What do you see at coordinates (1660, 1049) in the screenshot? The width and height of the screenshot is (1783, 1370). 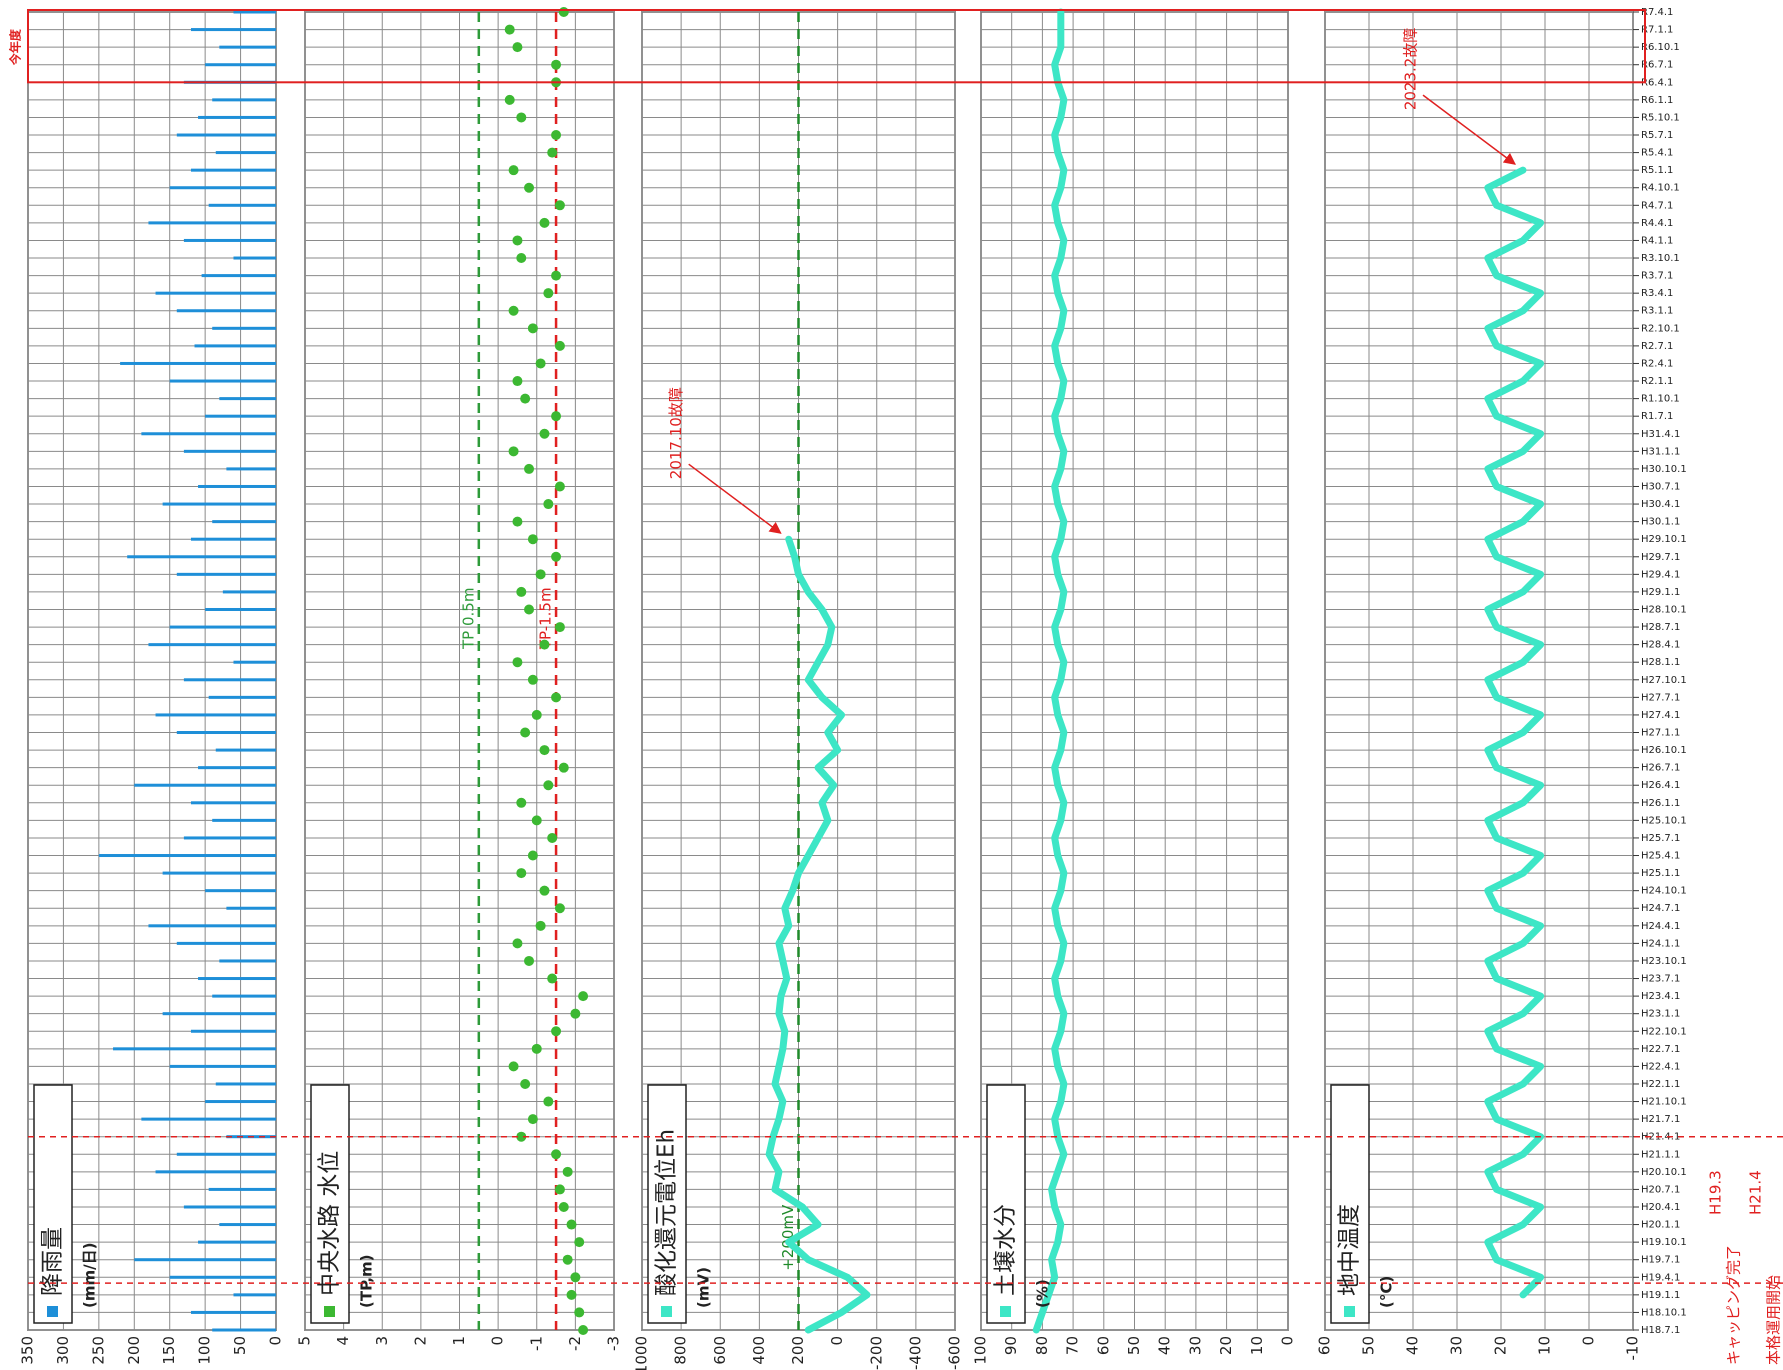 I see `time-label: H22.7.1` at bounding box center [1660, 1049].